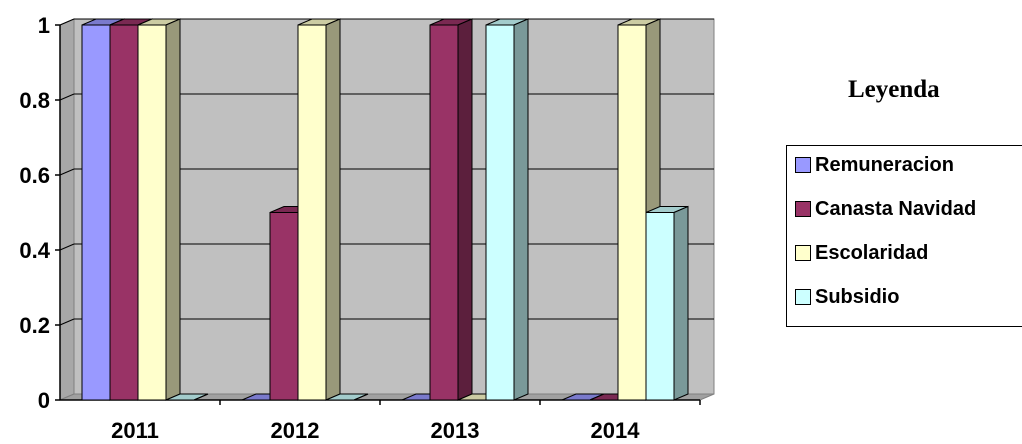 Image resolution: width=1022 pixels, height=444 pixels. I want to click on legend-label: Subsidio, so click(857, 296).